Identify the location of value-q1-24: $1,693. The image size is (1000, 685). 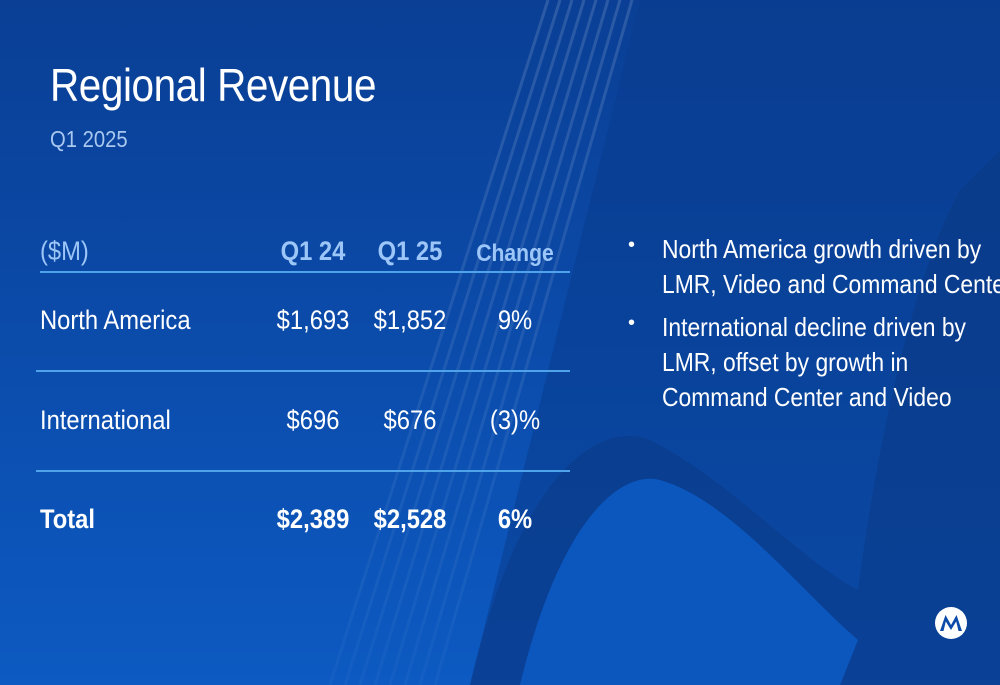
(313, 320).